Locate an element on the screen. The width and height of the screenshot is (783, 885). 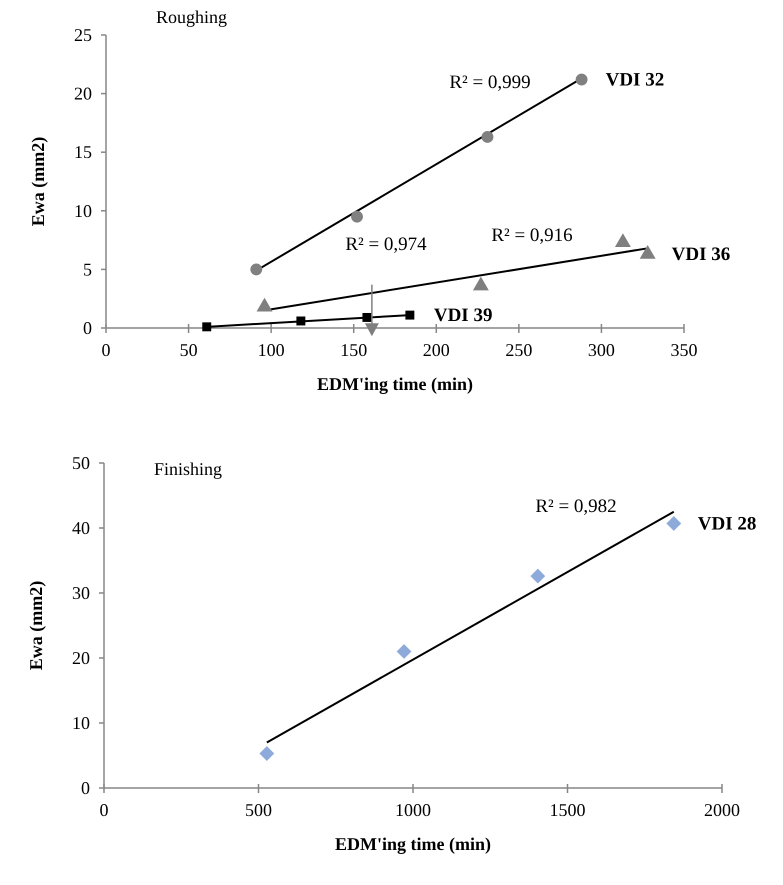
series-label: VDI 39 is located at coordinates (463, 315).